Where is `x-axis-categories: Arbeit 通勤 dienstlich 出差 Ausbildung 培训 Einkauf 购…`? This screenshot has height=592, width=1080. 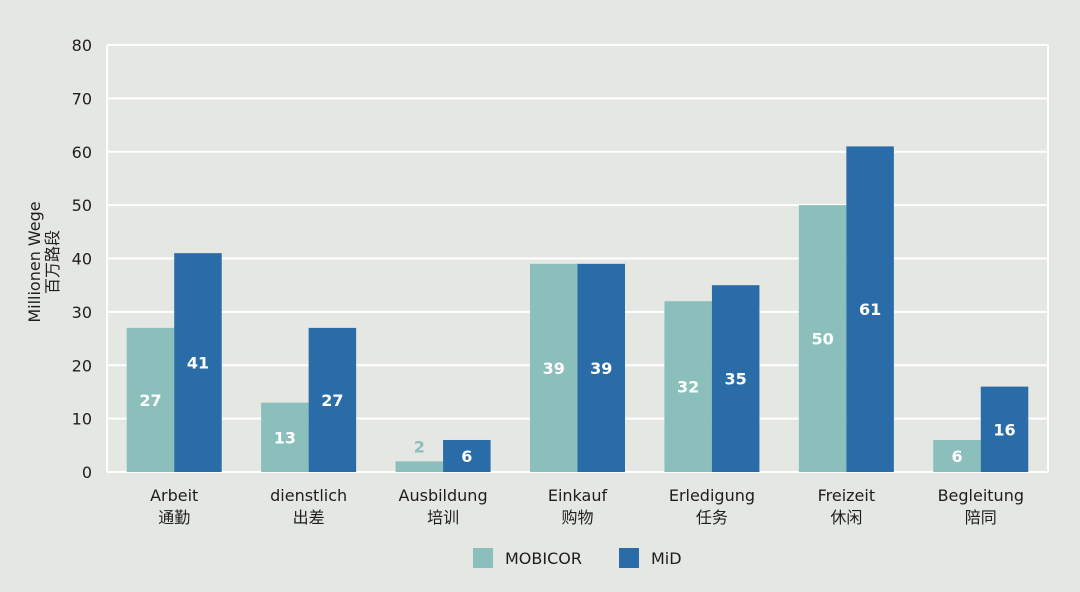
x-axis-categories: Arbeit 通勤 dienstlich 出差 Ausbildung 培训 Einkauf 购… is located at coordinates (587, 506).